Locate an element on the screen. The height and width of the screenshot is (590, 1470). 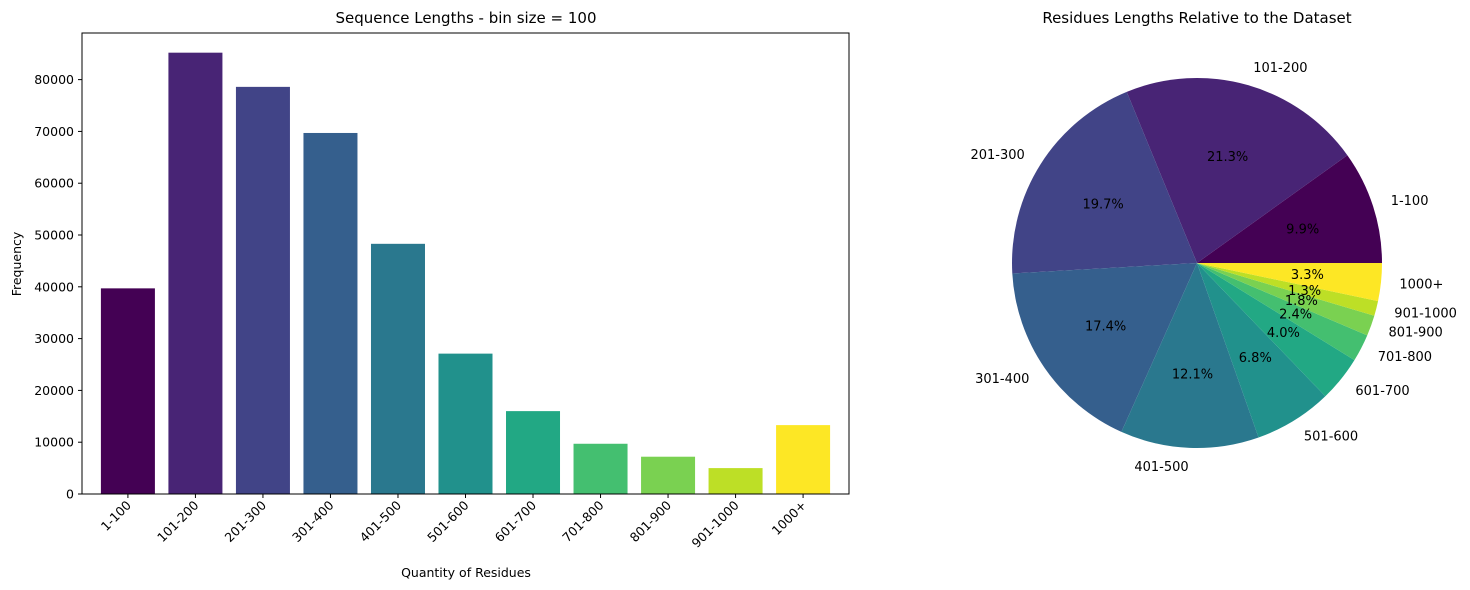
pie-percent-label: 1.3% is located at coordinates (1304, 291).